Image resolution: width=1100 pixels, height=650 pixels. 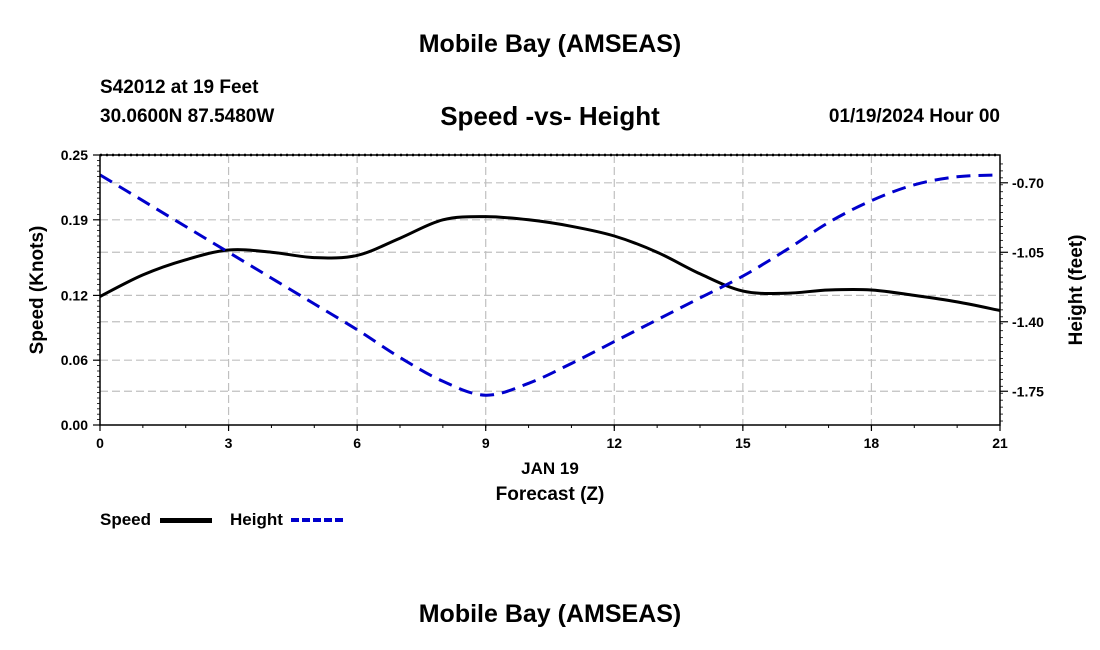 What do you see at coordinates (1028, 391) in the screenshot?
I see `y-right-tick-label: -1.75` at bounding box center [1028, 391].